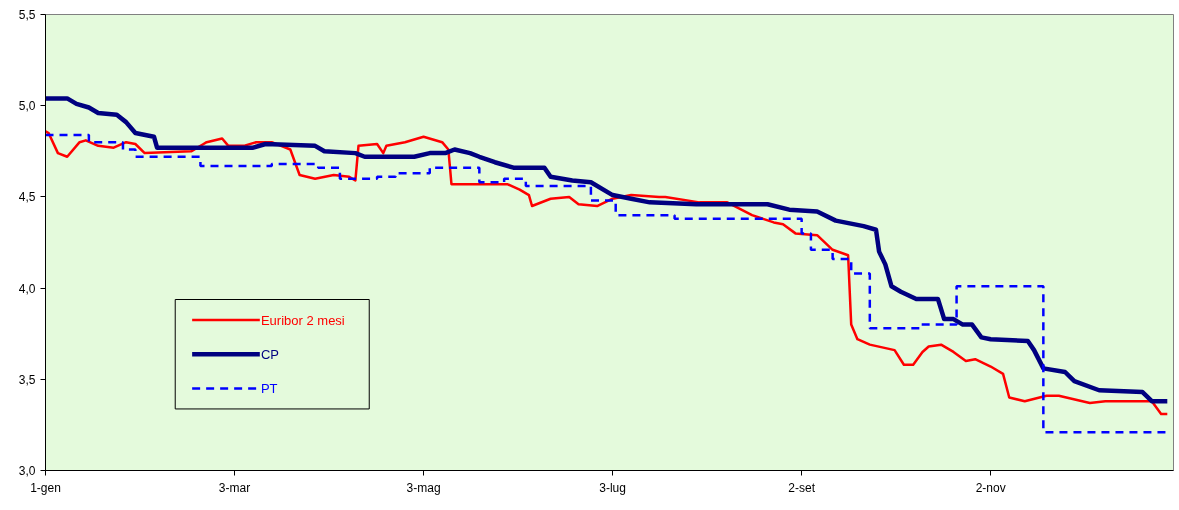 This screenshot has width=1179, height=510. I want to click on y-tick-label: 4,0, so click(27, 288).